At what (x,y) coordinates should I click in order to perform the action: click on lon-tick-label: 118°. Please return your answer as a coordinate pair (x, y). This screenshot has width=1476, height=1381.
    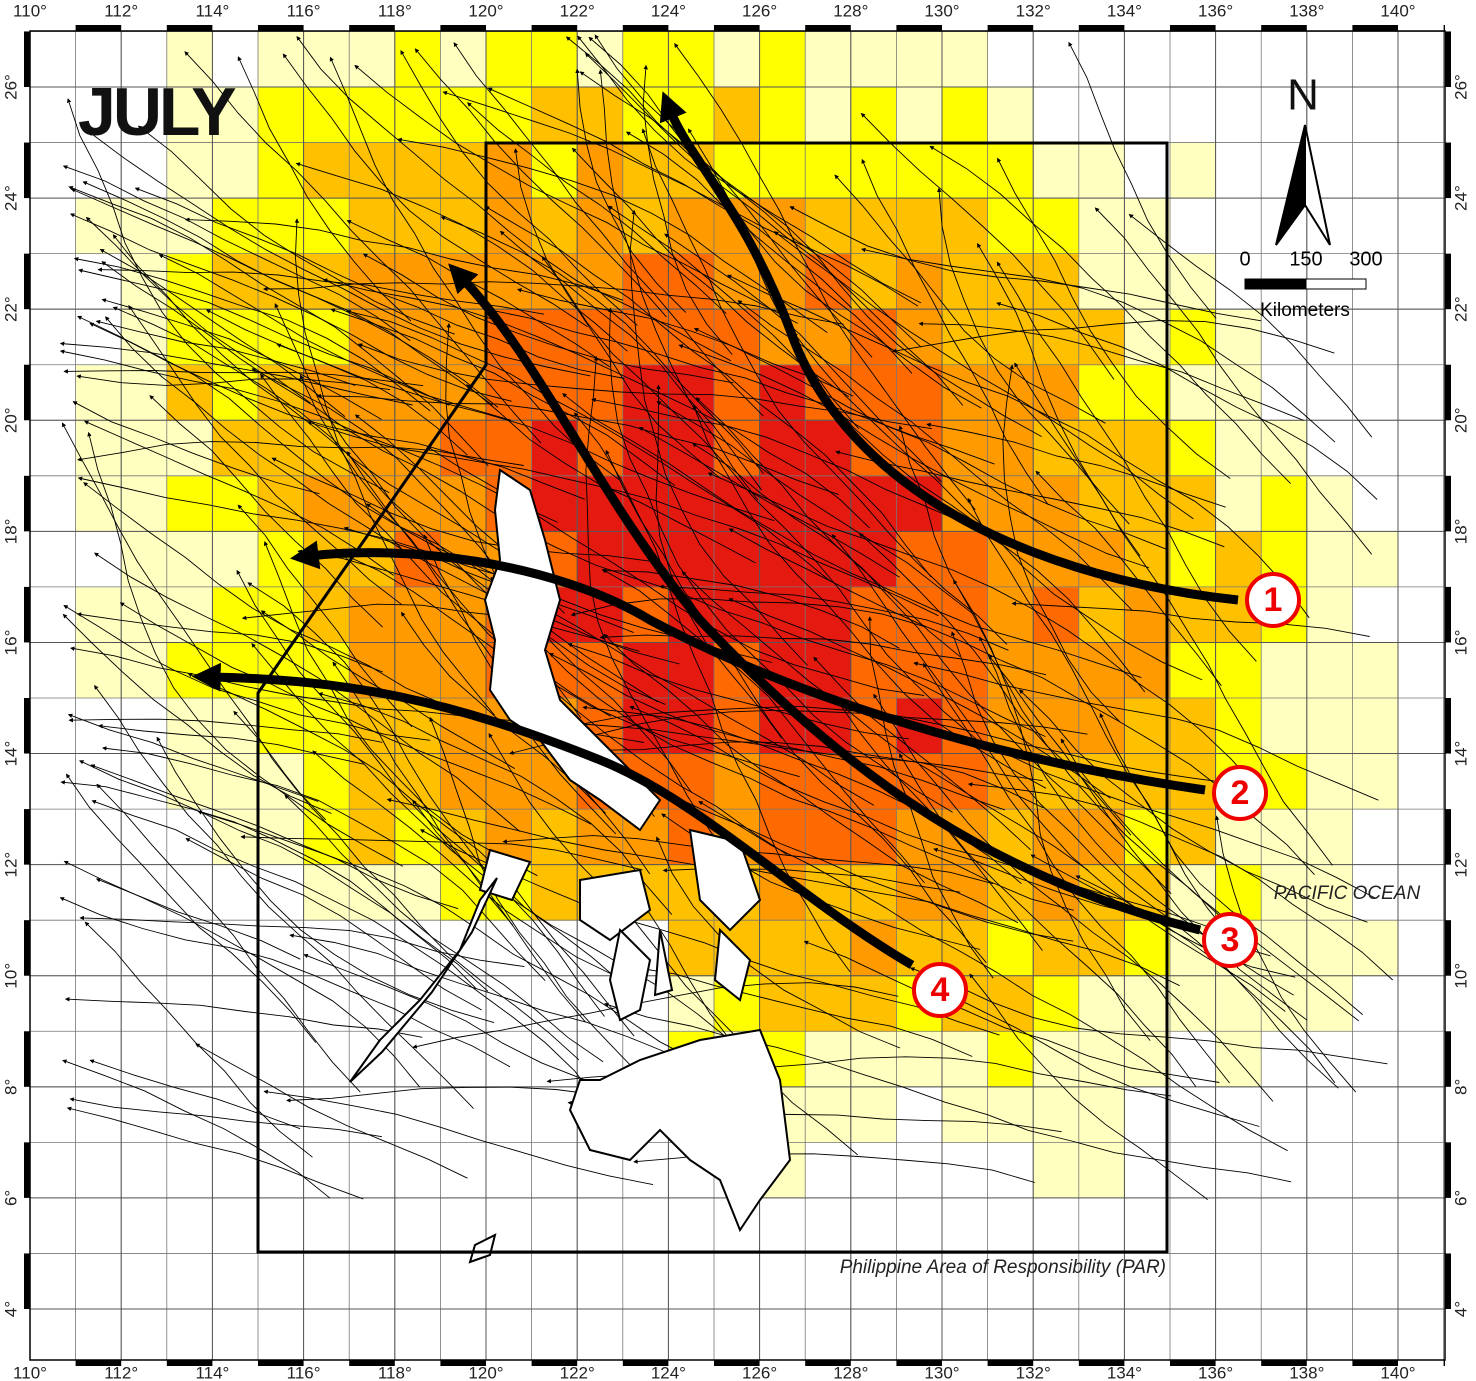
    Looking at the image, I should click on (395, 1372).